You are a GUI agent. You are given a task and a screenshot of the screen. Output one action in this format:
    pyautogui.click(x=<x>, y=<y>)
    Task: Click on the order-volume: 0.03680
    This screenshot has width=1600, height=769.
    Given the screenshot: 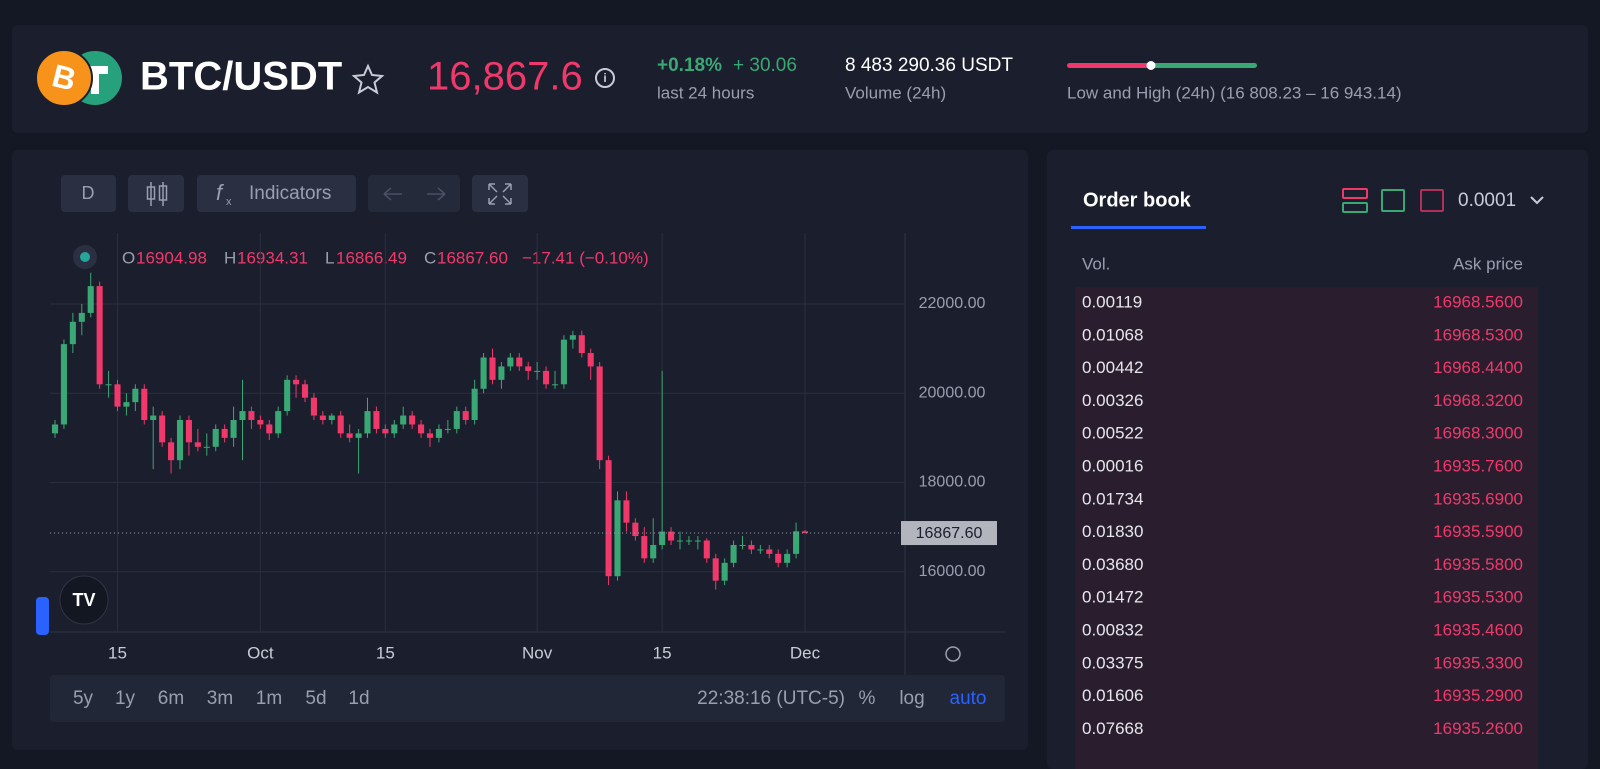 What is the action you would take?
    pyautogui.click(x=1112, y=564)
    